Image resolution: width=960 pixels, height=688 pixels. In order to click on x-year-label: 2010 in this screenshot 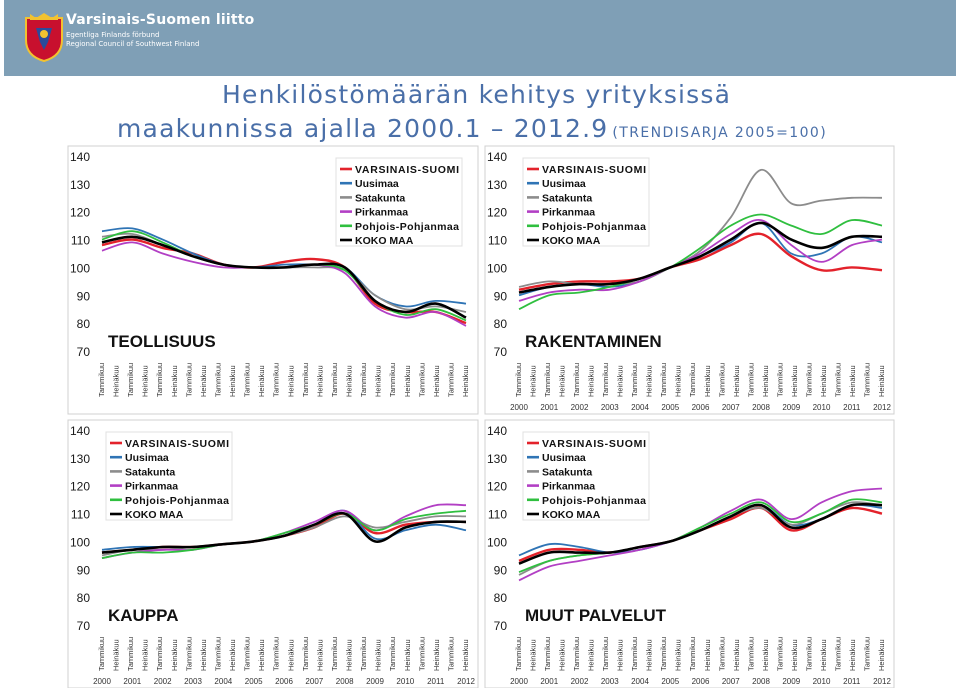, I will do `click(405, 681)`.